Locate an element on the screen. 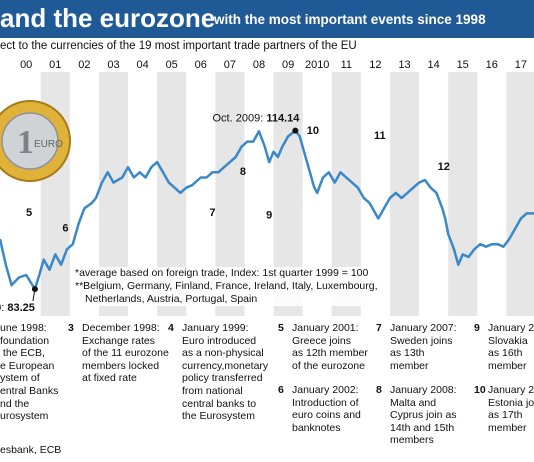 This screenshot has width=534, height=462. year-tick-label: 2010 is located at coordinates (317, 65).